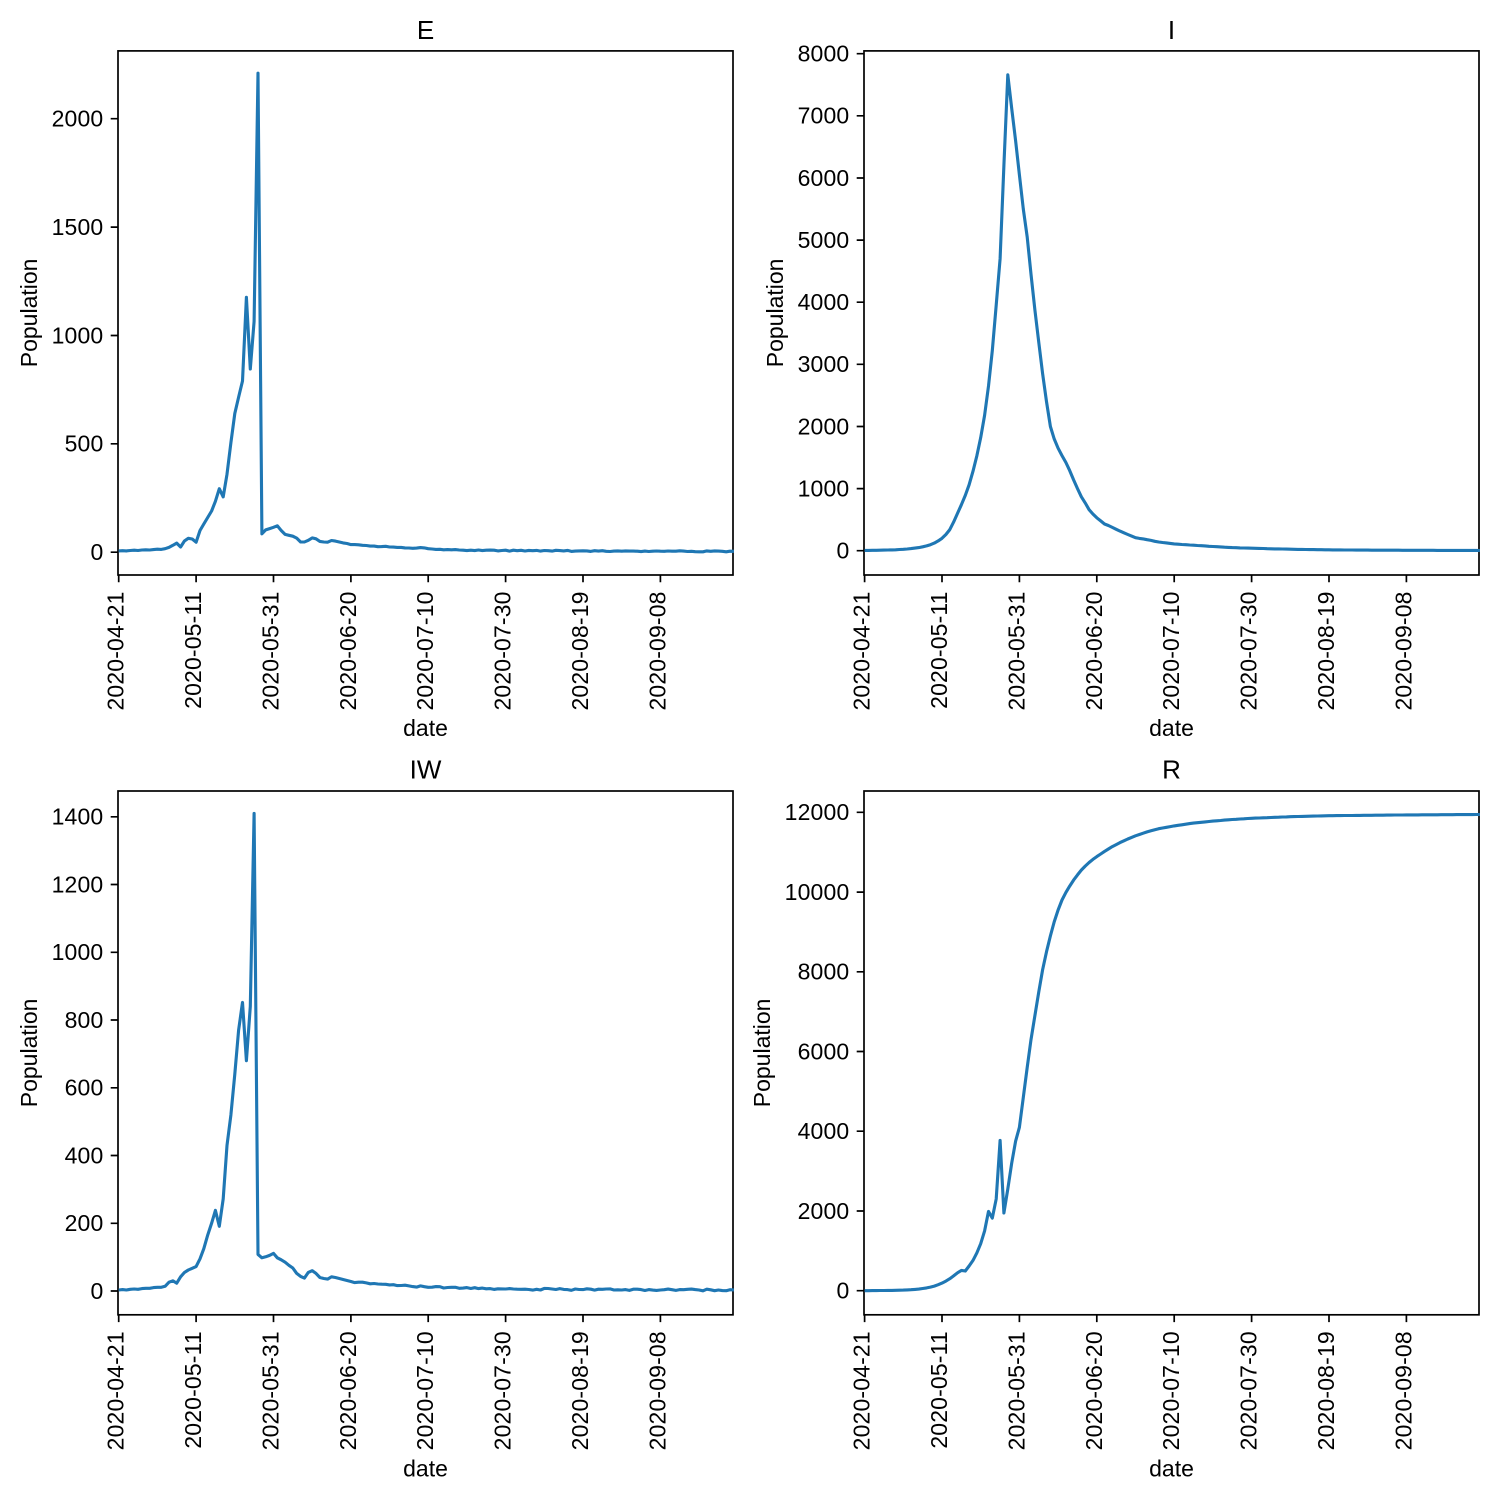  I want to click on svg-text: 7000, so click(824, 116).